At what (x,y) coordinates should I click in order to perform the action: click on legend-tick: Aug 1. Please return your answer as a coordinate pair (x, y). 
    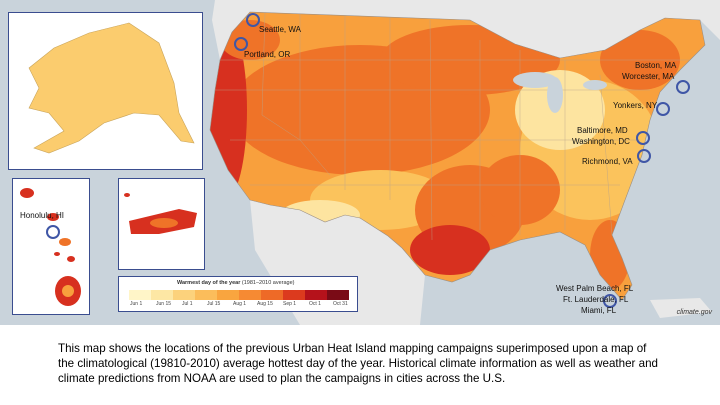
    Looking at the image, I should click on (240, 304).